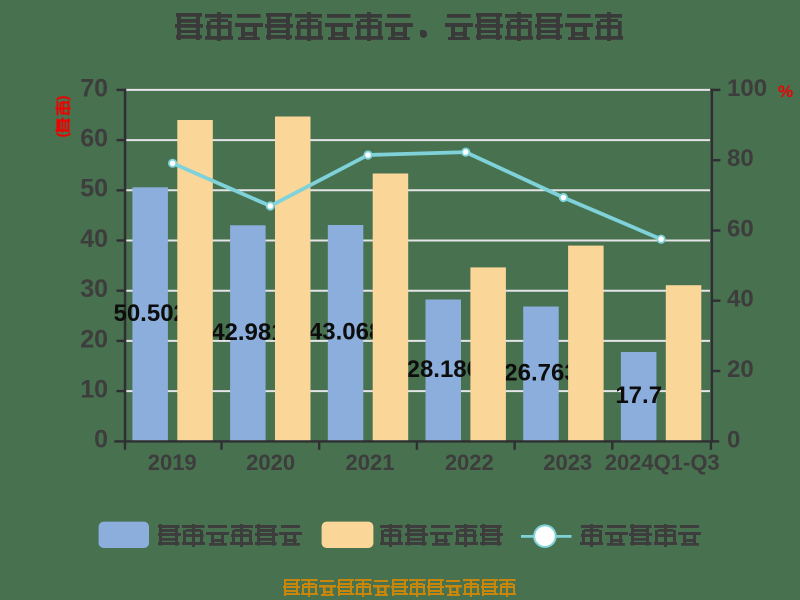  Describe the element at coordinates (747, 88) in the screenshot. I see `svg-text: 100` at that location.